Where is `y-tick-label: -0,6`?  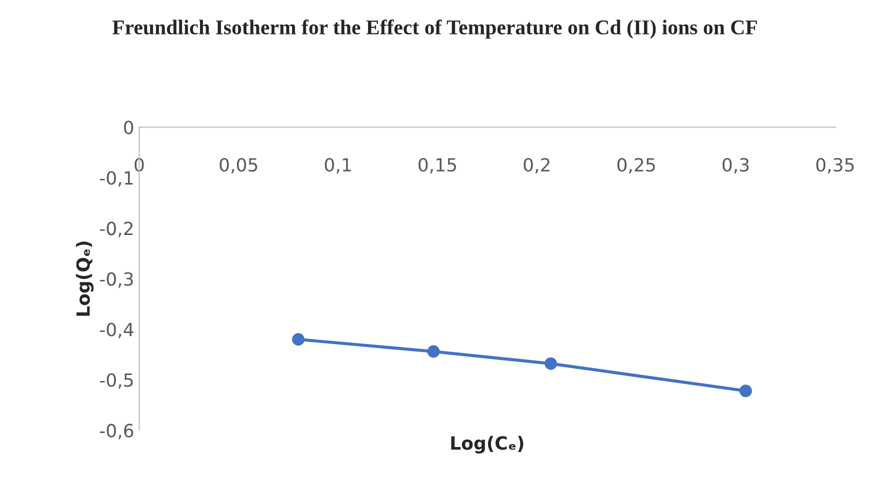
y-tick-label: -0,6 is located at coordinates (117, 432).